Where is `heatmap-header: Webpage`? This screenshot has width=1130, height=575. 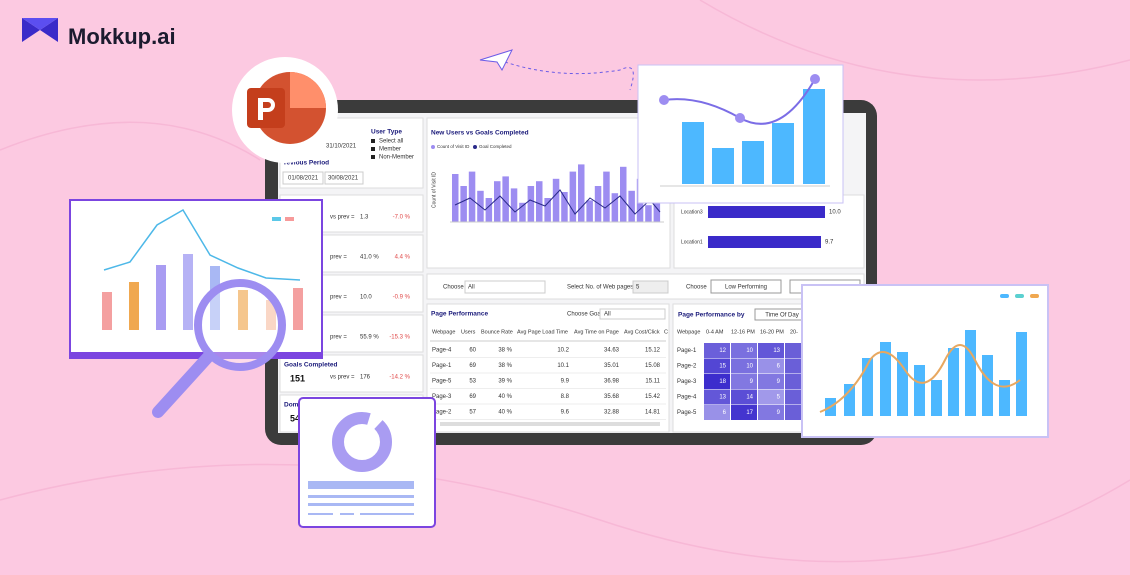 heatmap-header: Webpage is located at coordinates (688, 332).